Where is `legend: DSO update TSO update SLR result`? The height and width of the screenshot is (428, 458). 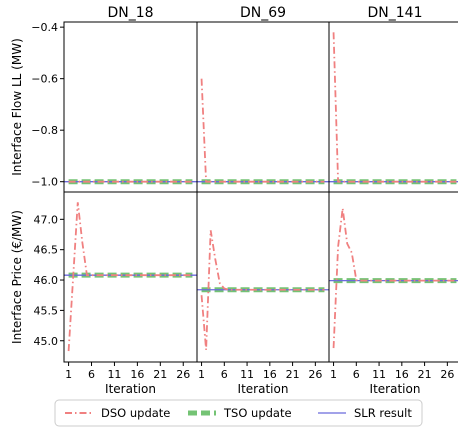
legend: DSO update TSO update SLR result is located at coordinates (238, 413).